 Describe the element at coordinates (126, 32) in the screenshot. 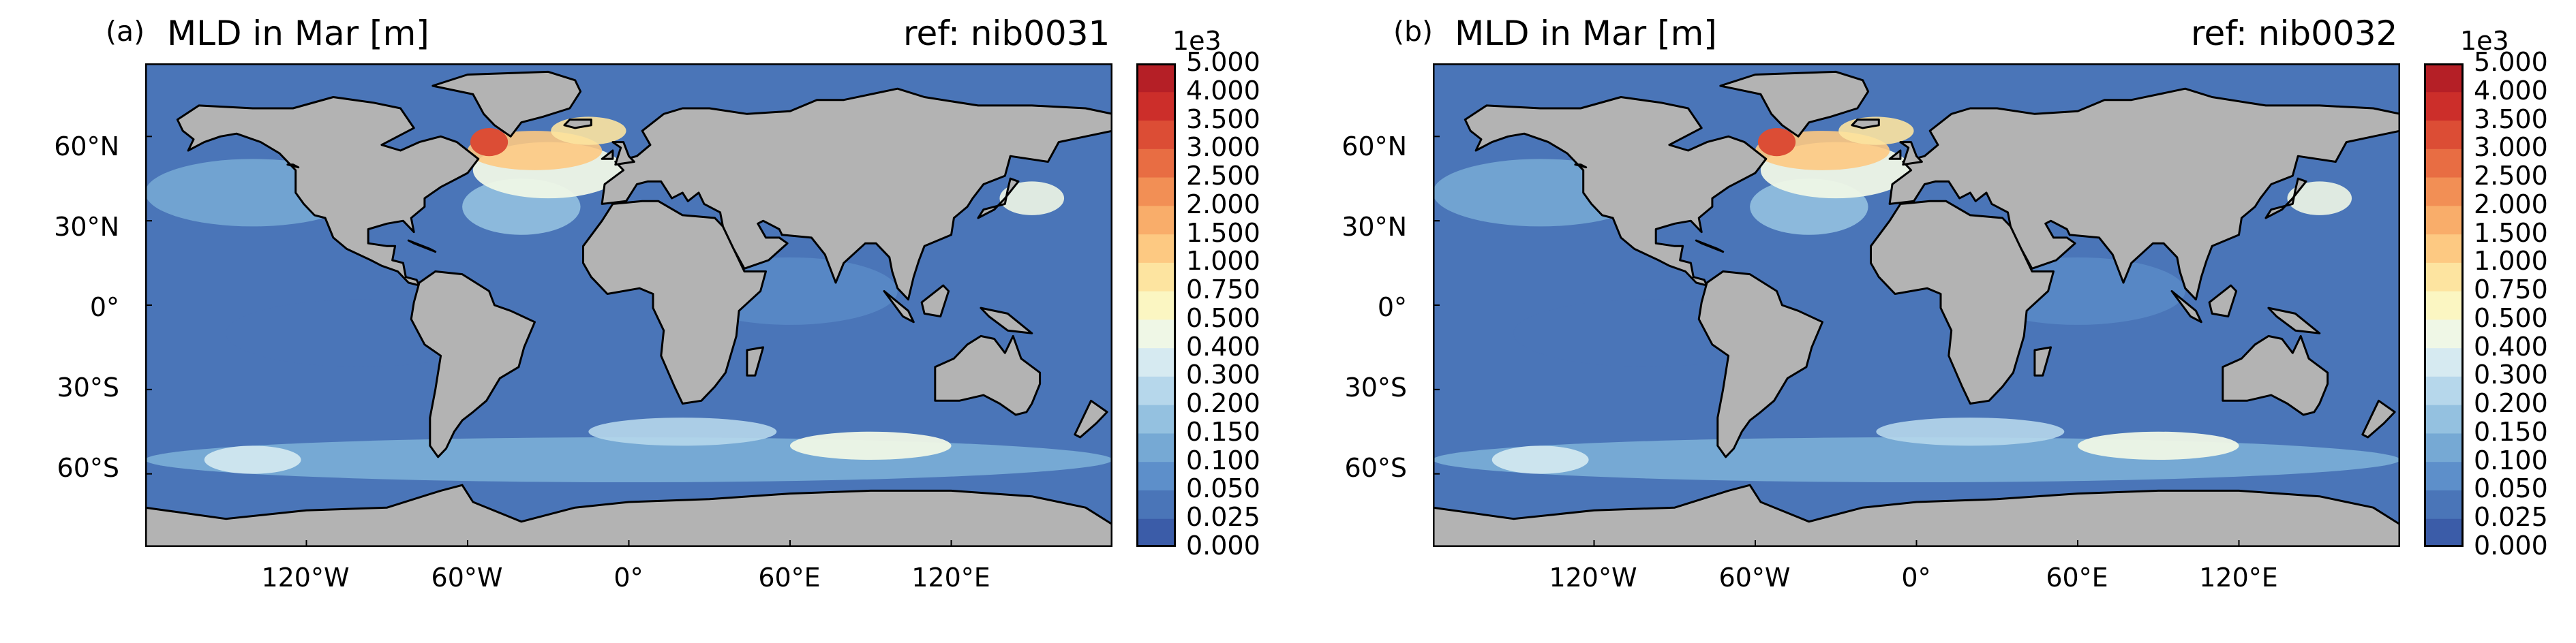

I see `panel-label: (a)` at that location.